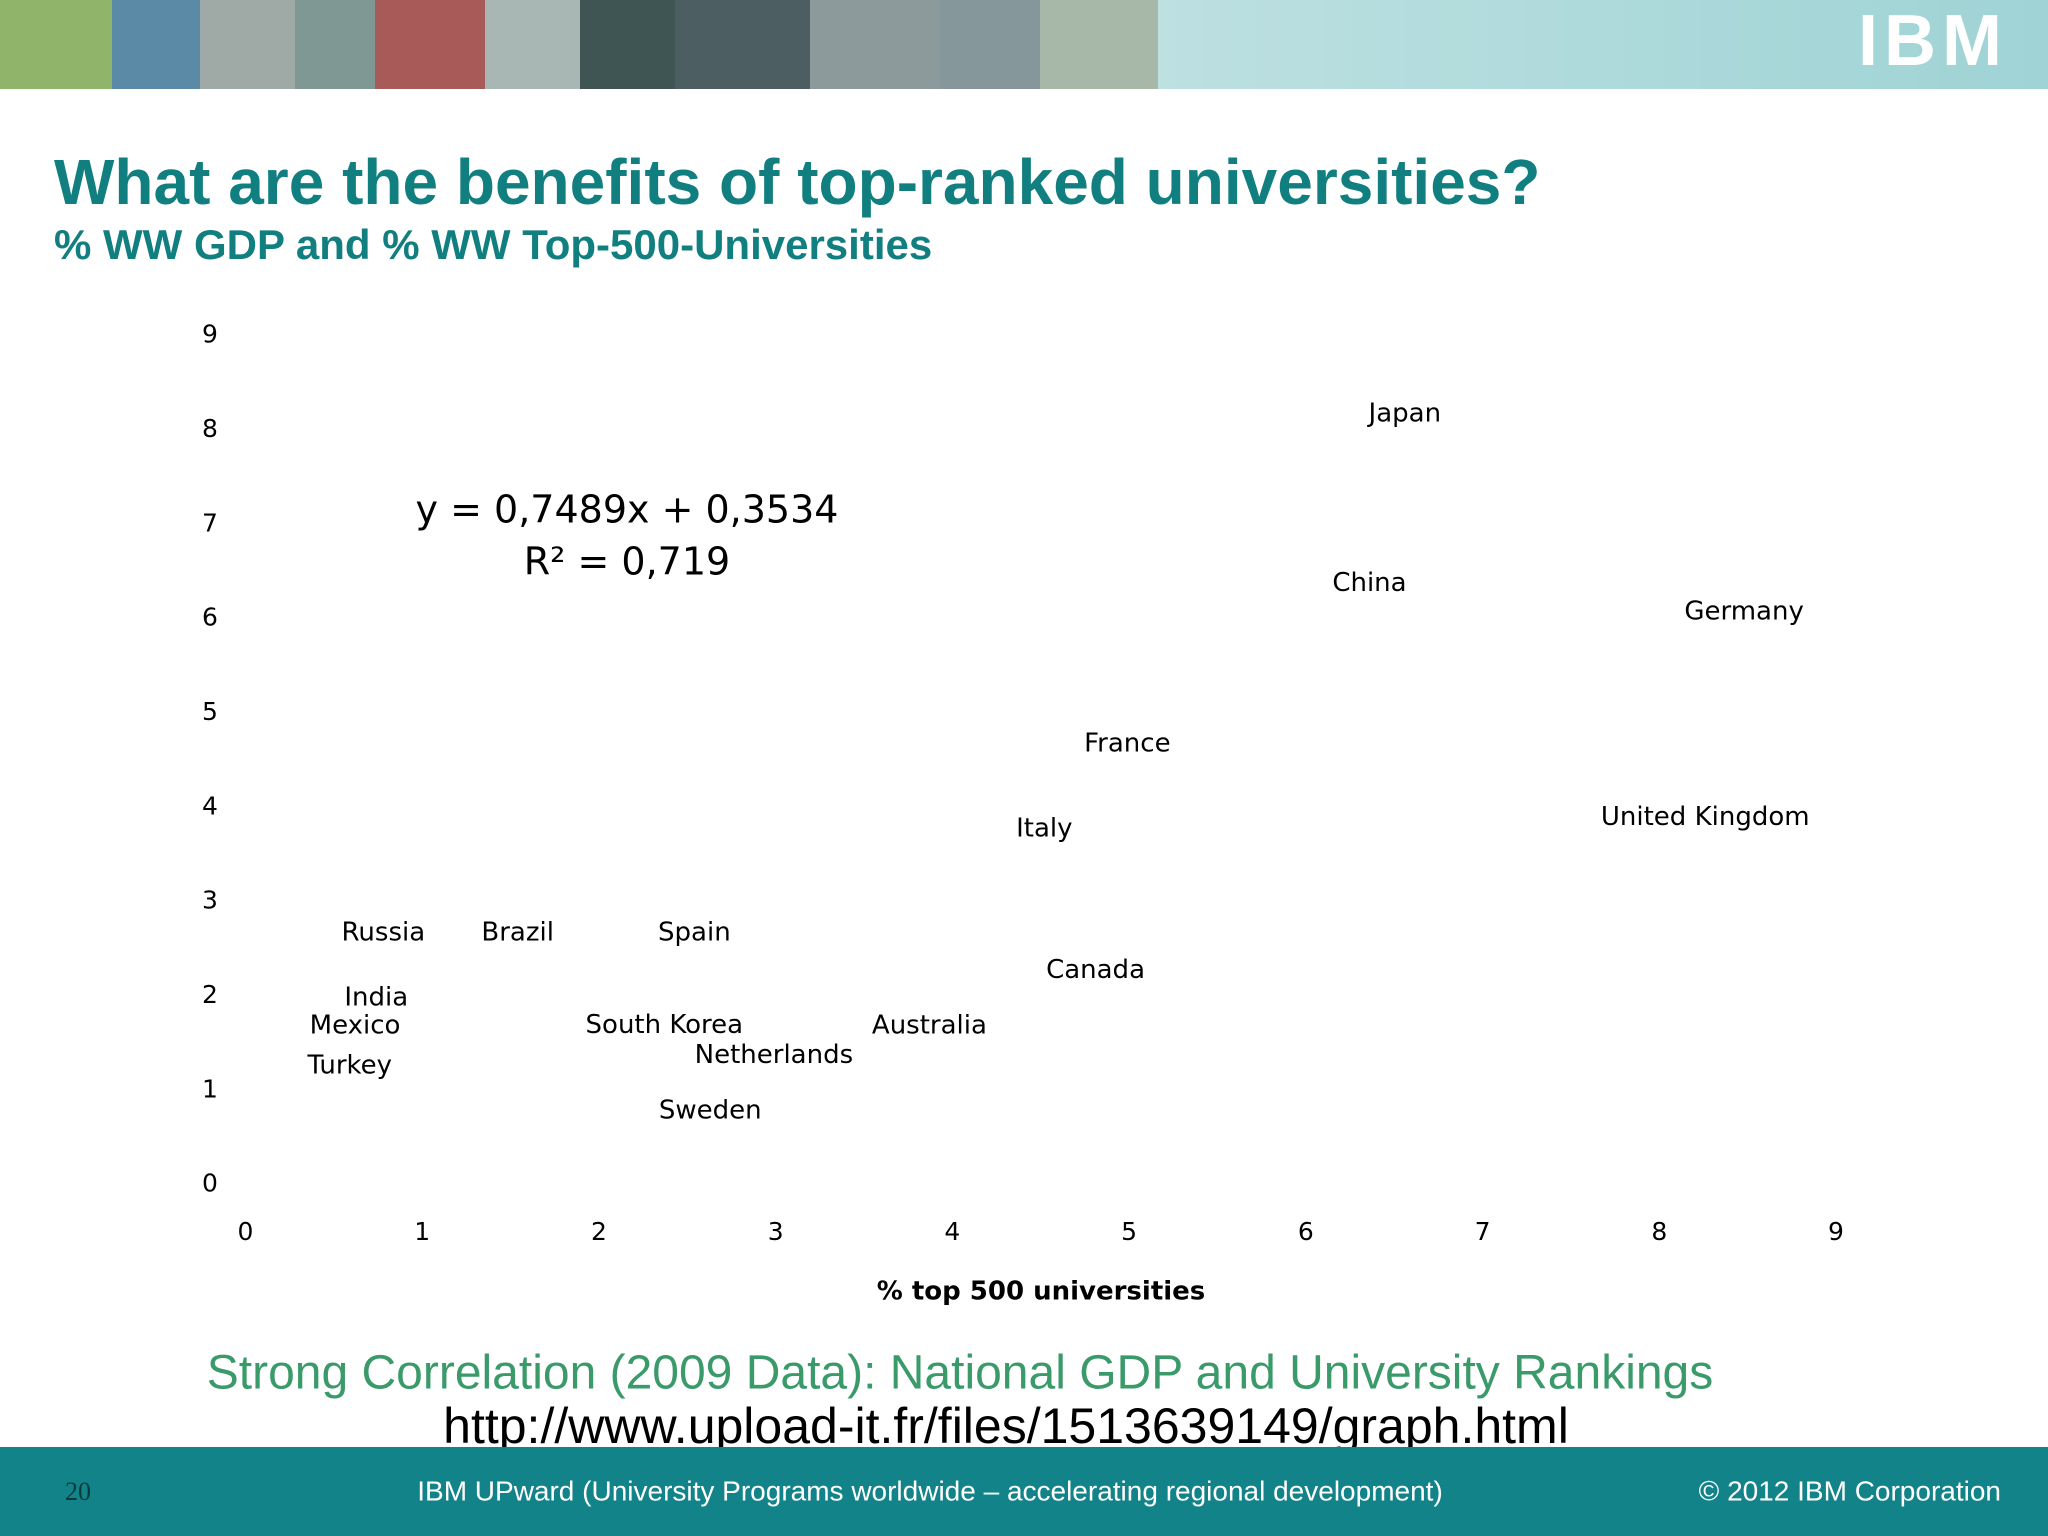  What do you see at coordinates (210, 428) in the screenshot?
I see `y-tick-label: 8` at bounding box center [210, 428].